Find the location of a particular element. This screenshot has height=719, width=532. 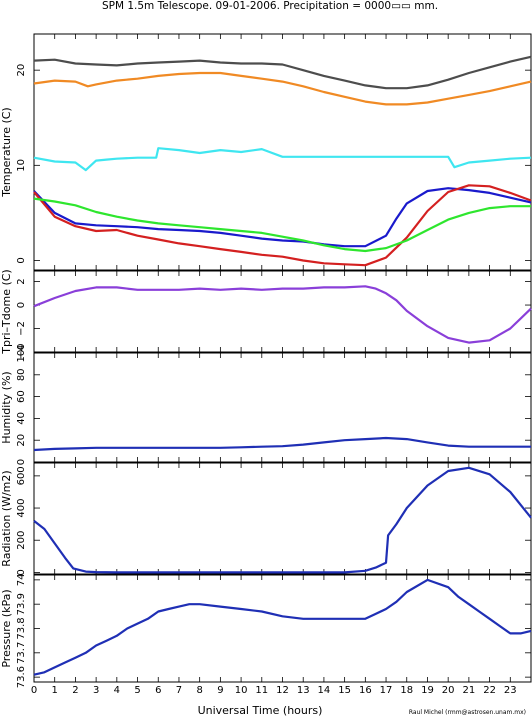

temperature-series-gray is located at coordinates (282, 72).